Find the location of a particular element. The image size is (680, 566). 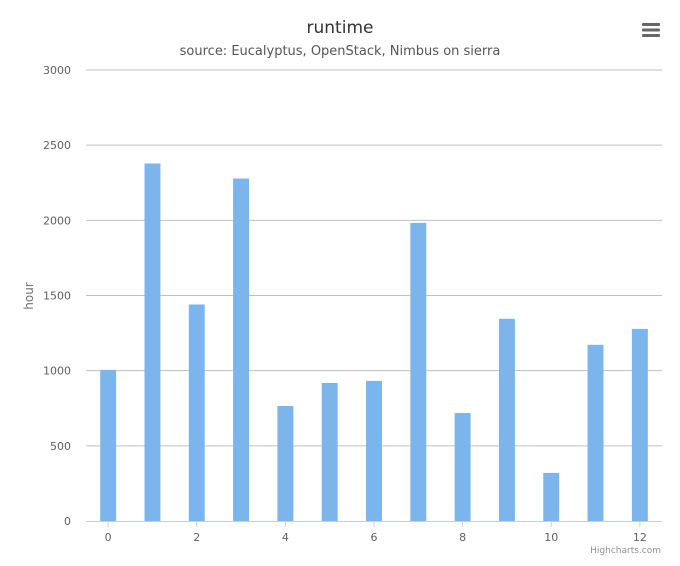

y-tick-label: 500 is located at coordinates (60, 446).